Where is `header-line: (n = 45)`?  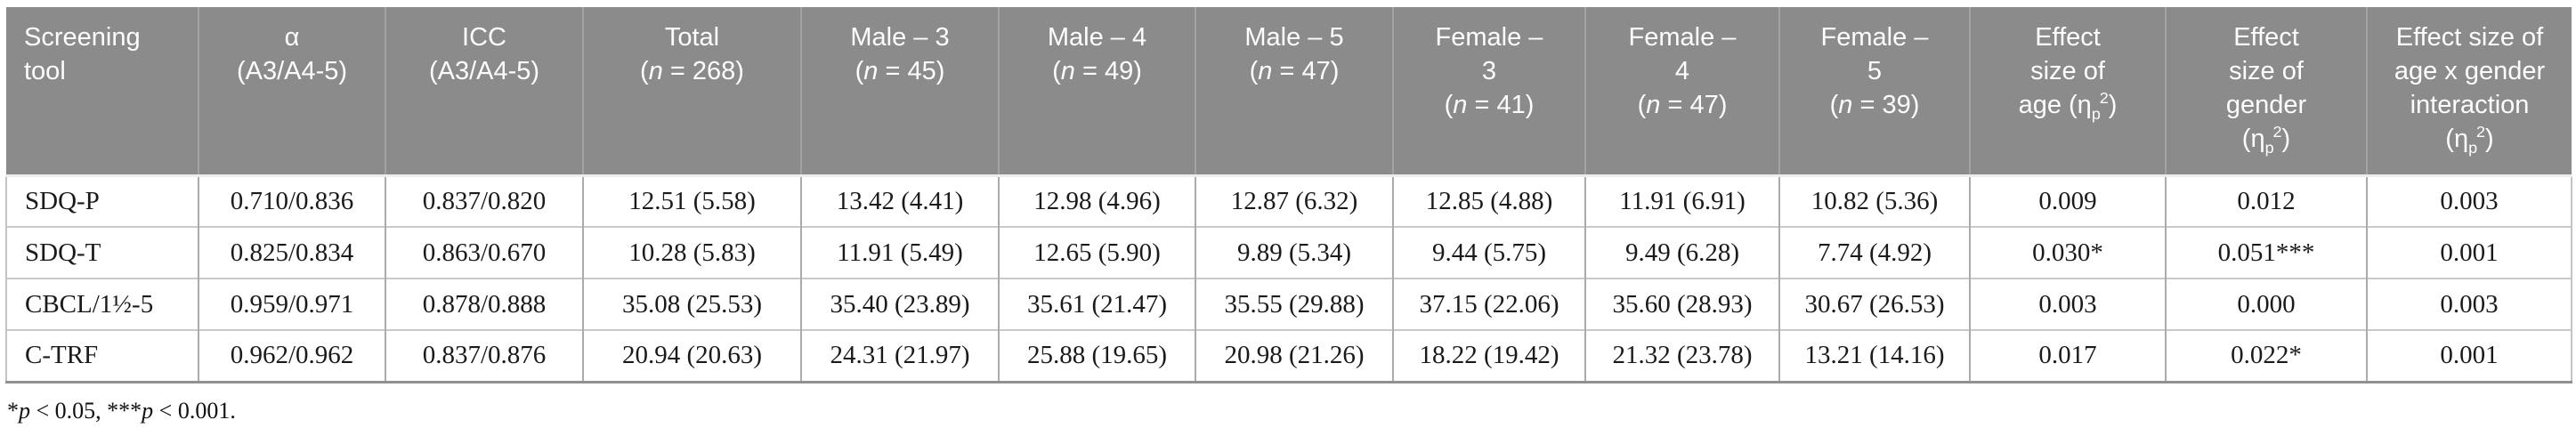 header-line: (n = 45) is located at coordinates (900, 71).